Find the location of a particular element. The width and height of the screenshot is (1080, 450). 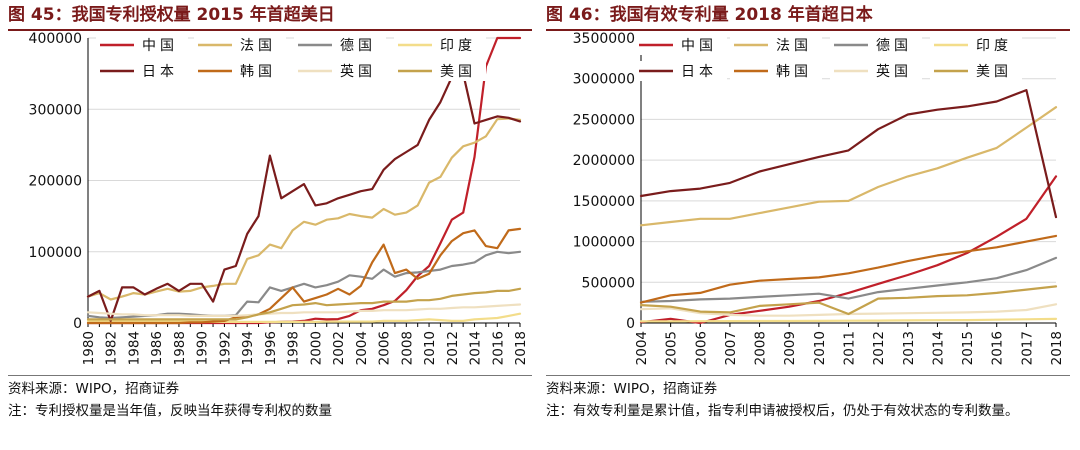

footnote: 注：有效专利量是累计值，指专利申请被授权后，仍处于有效状态的专利数量。 is located at coordinates (782, 411).